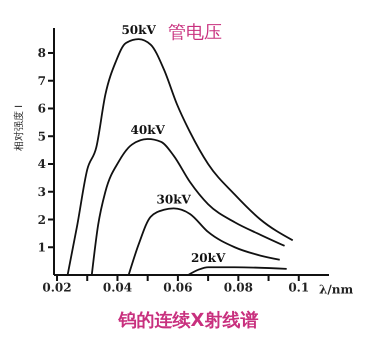  I want to click on x-tick-label: 0.06, so click(178, 287).